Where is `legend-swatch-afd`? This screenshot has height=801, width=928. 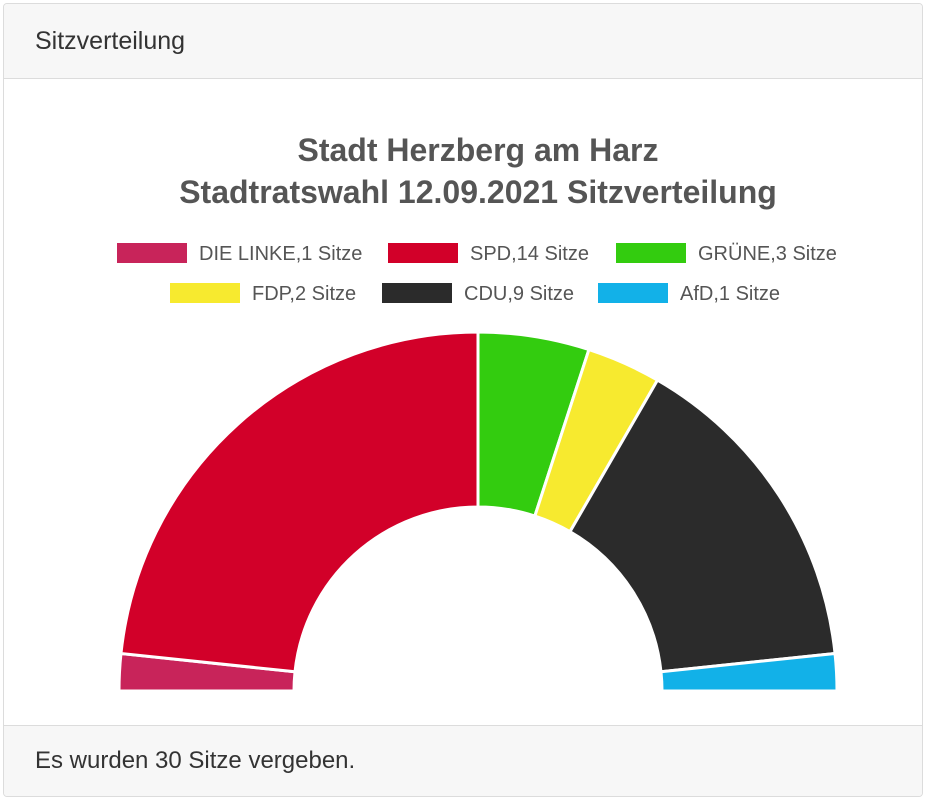 legend-swatch-afd is located at coordinates (633, 293).